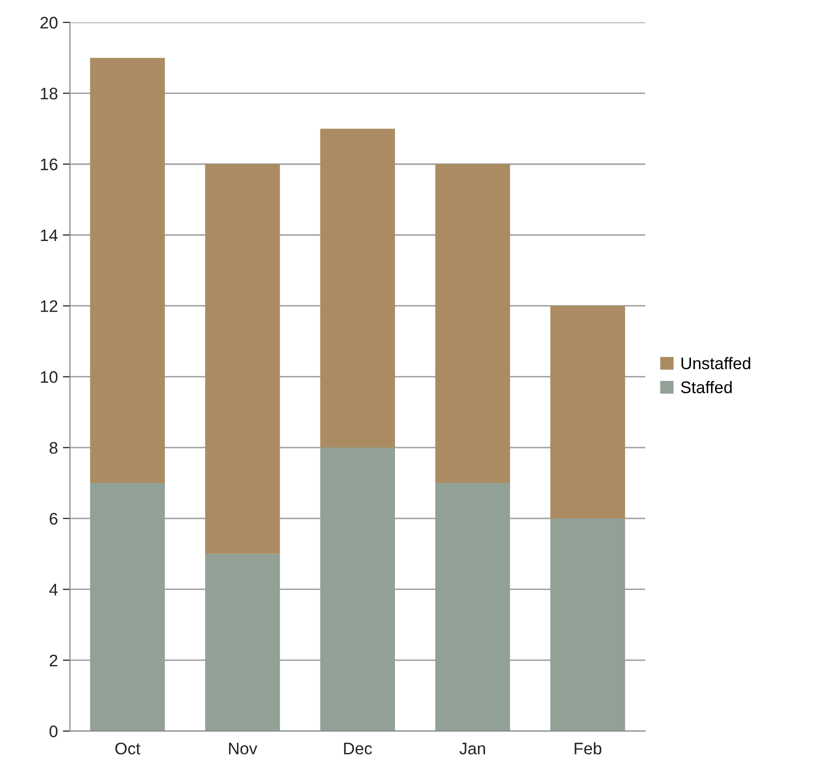 This screenshot has width=823, height=772. I want to click on x-tick-label: Nov, so click(243, 748).